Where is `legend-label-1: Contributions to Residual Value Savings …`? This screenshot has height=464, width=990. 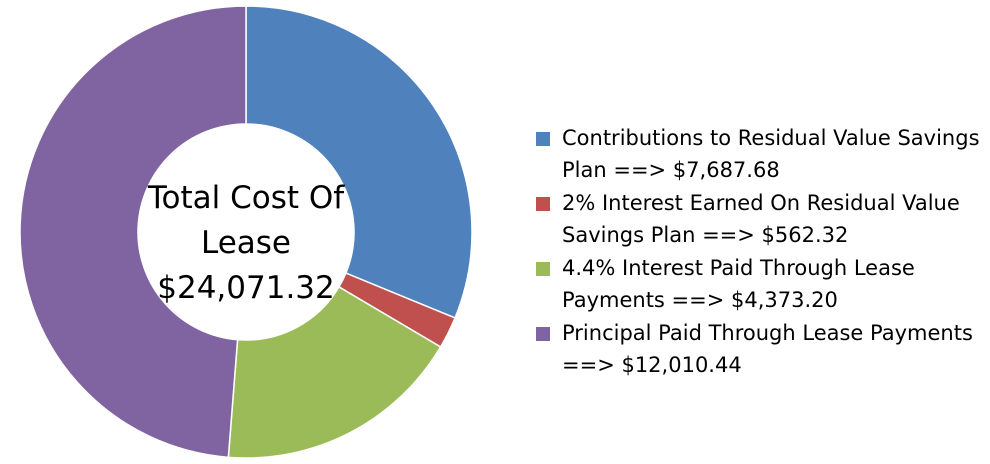 legend-label-1: Contributions to Residual Value Savings … is located at coordinates (771, 154).